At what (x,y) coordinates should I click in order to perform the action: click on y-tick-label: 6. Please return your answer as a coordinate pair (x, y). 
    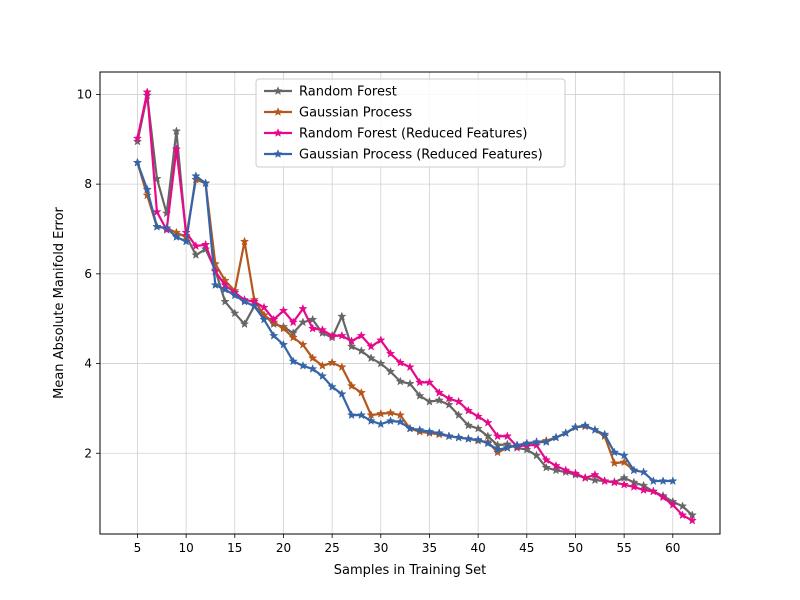
    Looking at the image, I should click on (88, 274).